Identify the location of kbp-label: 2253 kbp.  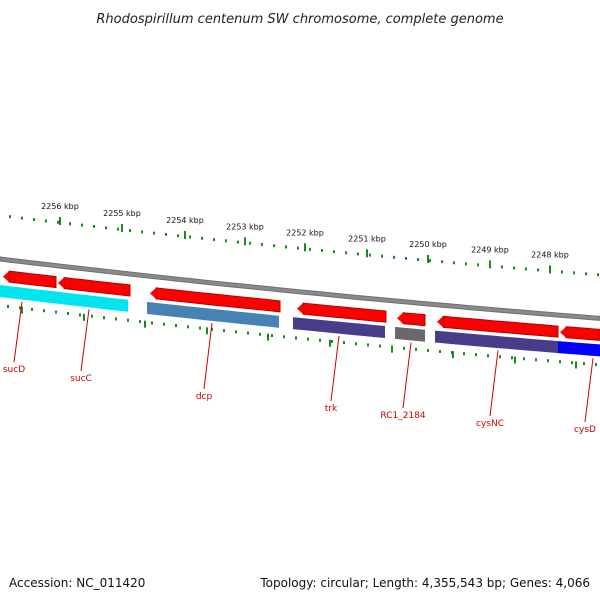
(245, 226).